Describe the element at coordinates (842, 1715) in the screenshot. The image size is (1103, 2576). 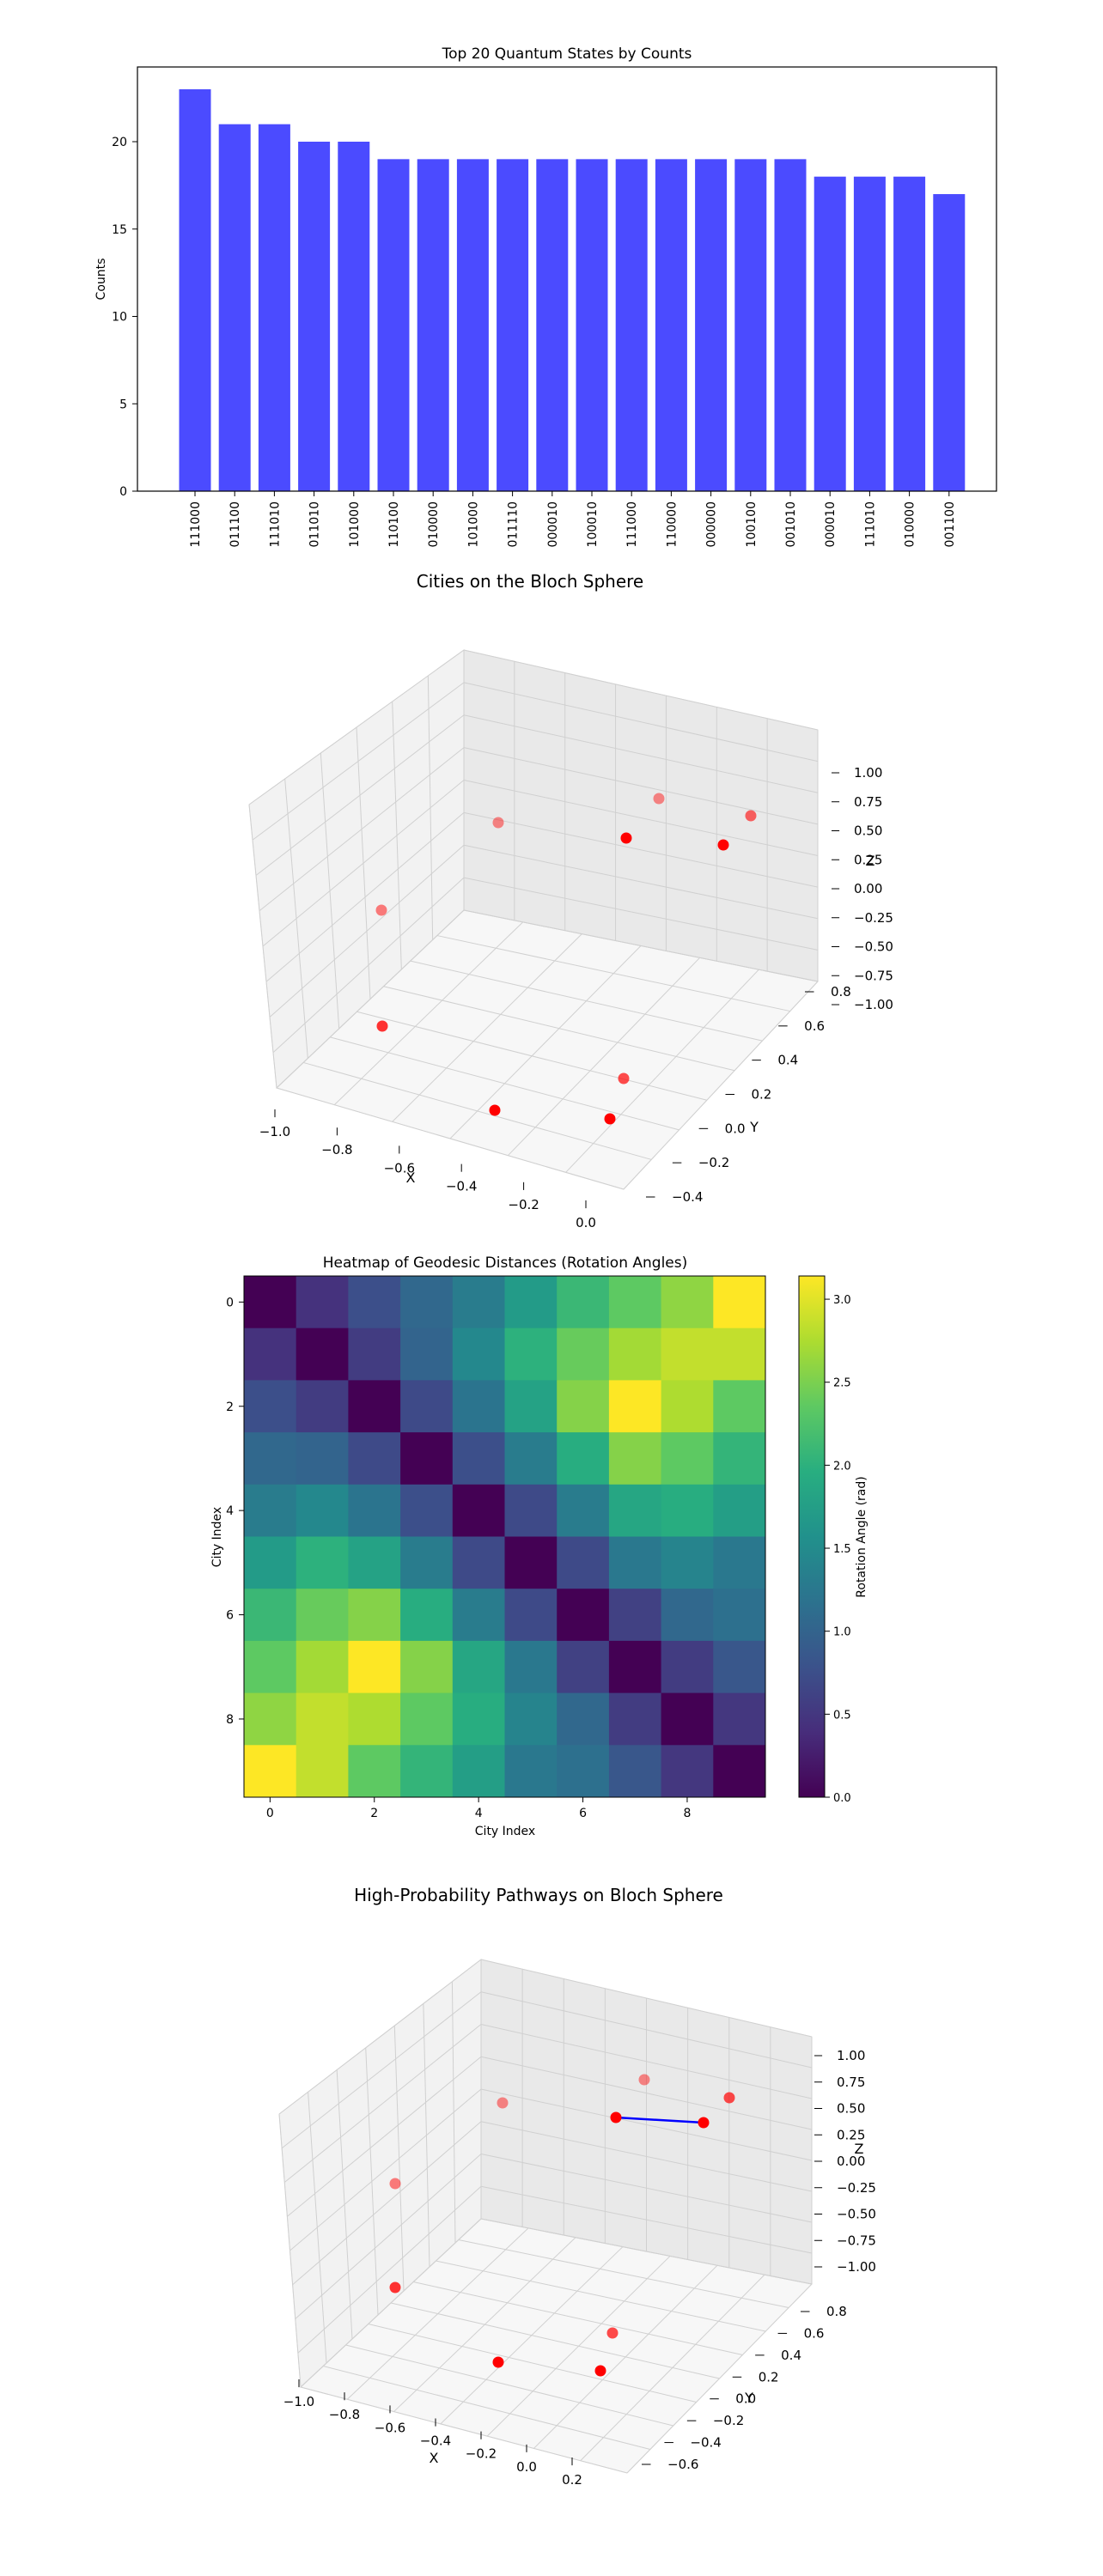
I see `colorbar-tick-label: 0.5` at that location.